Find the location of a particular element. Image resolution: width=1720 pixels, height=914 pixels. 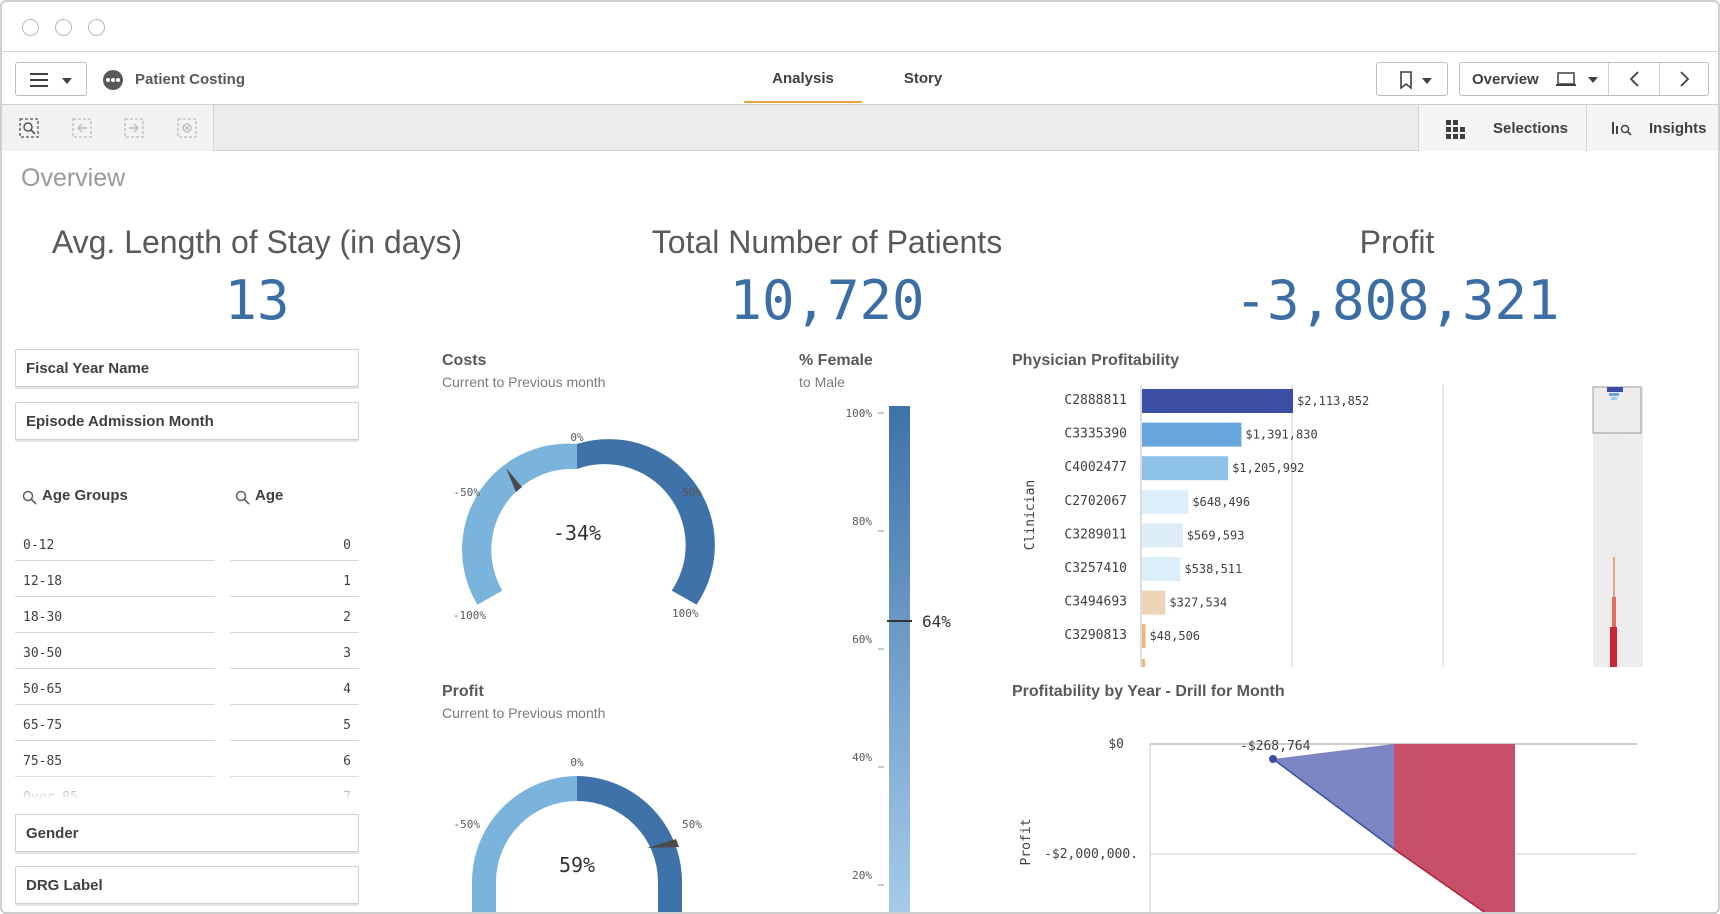

age-group-item: 50-65 is located at coordinates (115, 687).